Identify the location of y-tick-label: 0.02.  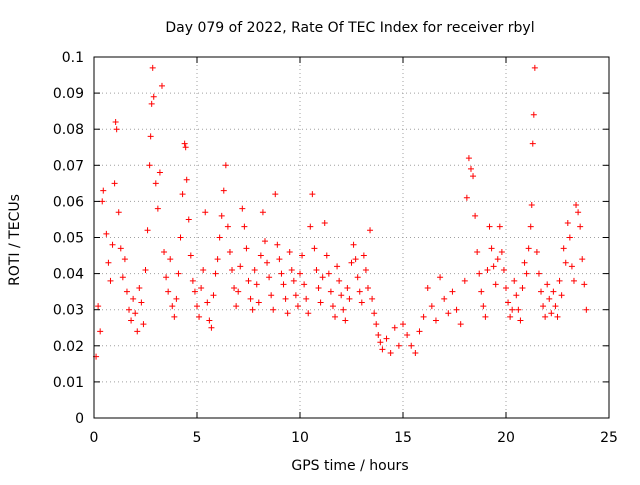
(68, 347).